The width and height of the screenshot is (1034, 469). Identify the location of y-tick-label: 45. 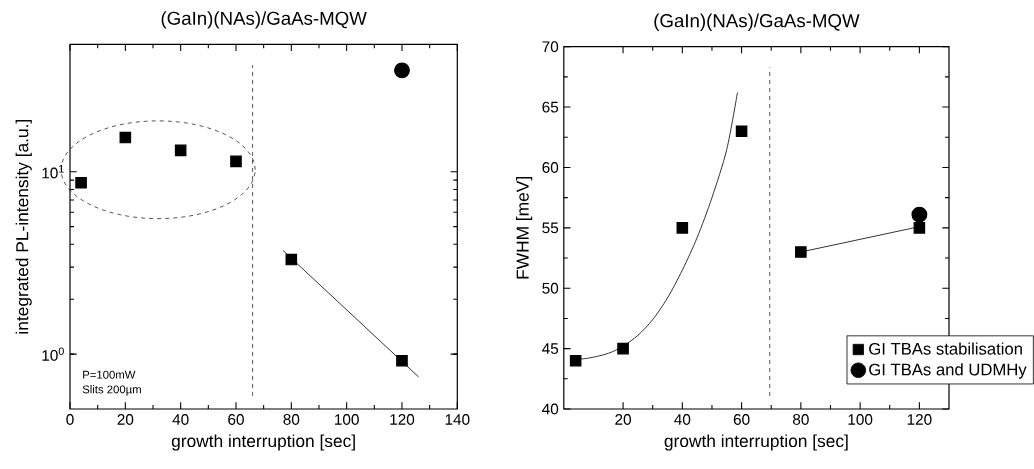
(550, 348).